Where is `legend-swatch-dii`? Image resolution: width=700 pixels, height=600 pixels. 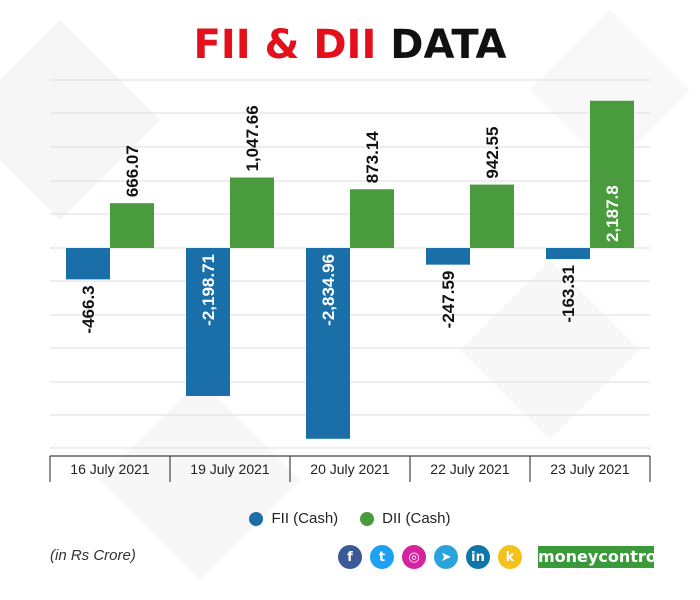
legend-swatch-dii is located at coordinates (367, 518).